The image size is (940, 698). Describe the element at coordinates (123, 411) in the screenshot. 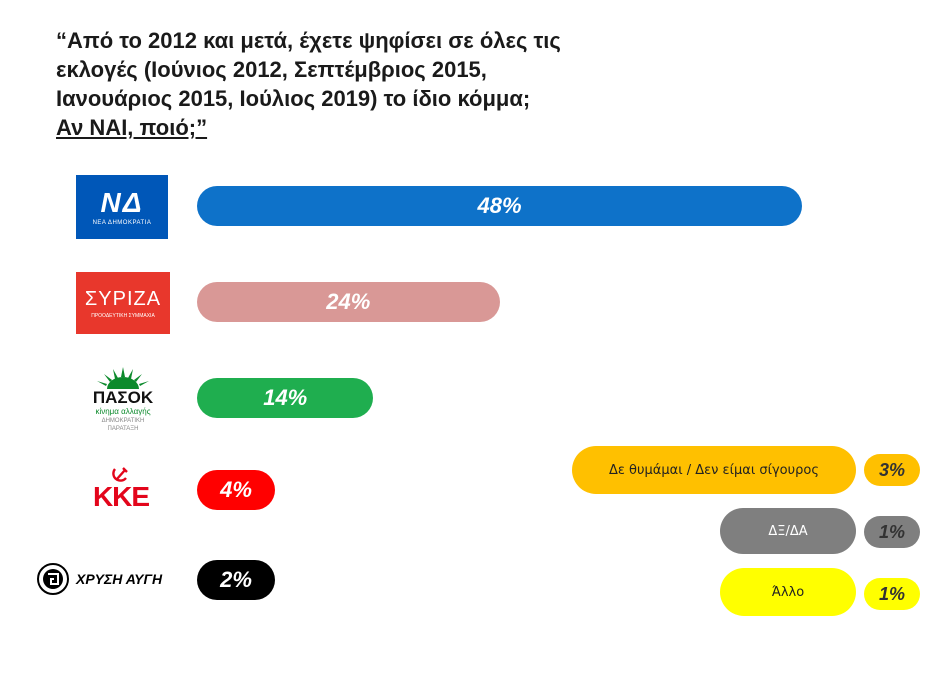

I see `pasok-logo-sub: κίνημα αλλαγής` at that location.